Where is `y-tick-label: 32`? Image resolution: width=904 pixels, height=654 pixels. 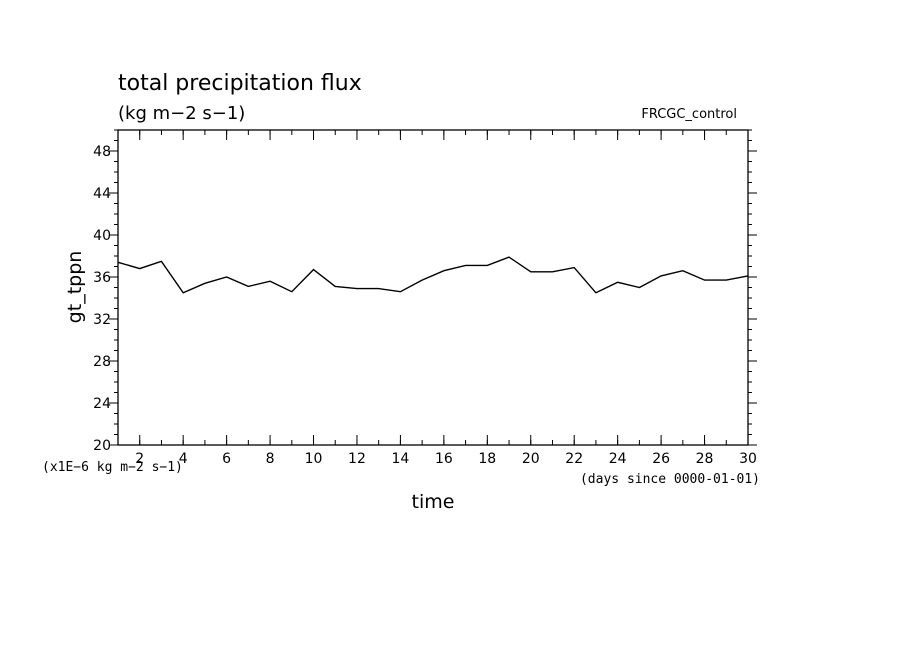 y-tick-label: 32 is located at coordinates (102, 320).